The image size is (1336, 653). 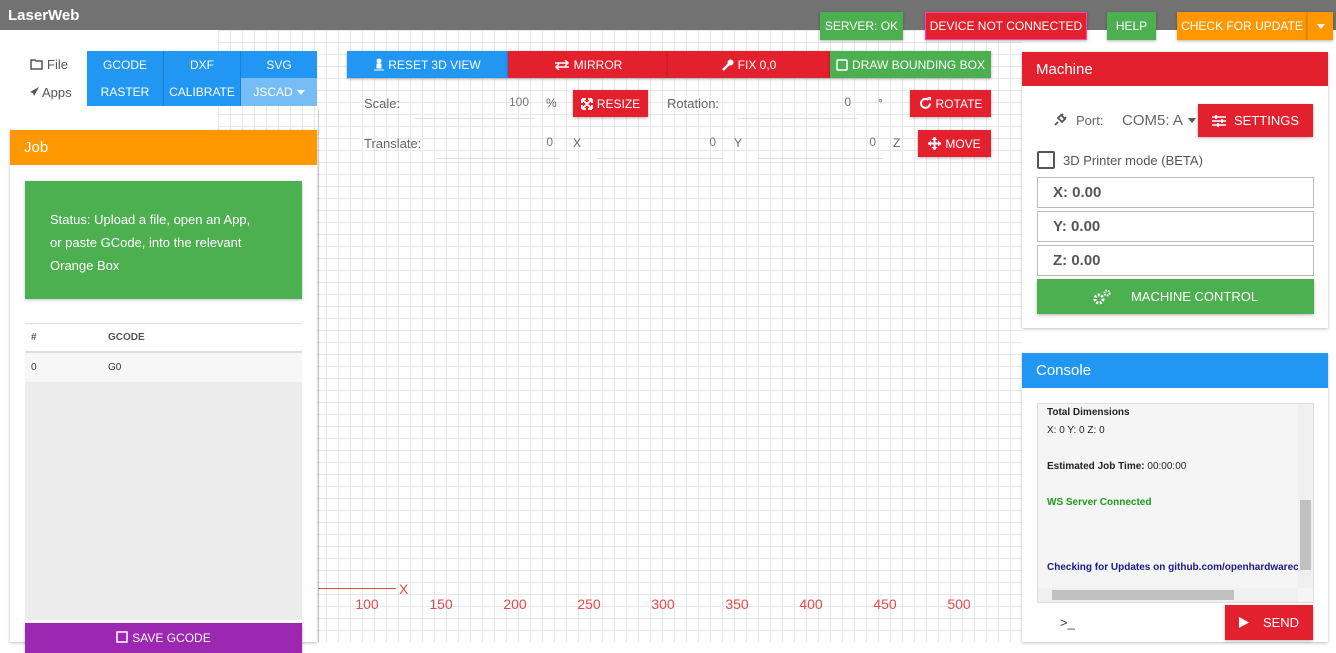 I want to click on h-scroll-thumb, so click(x=1143, y=595).